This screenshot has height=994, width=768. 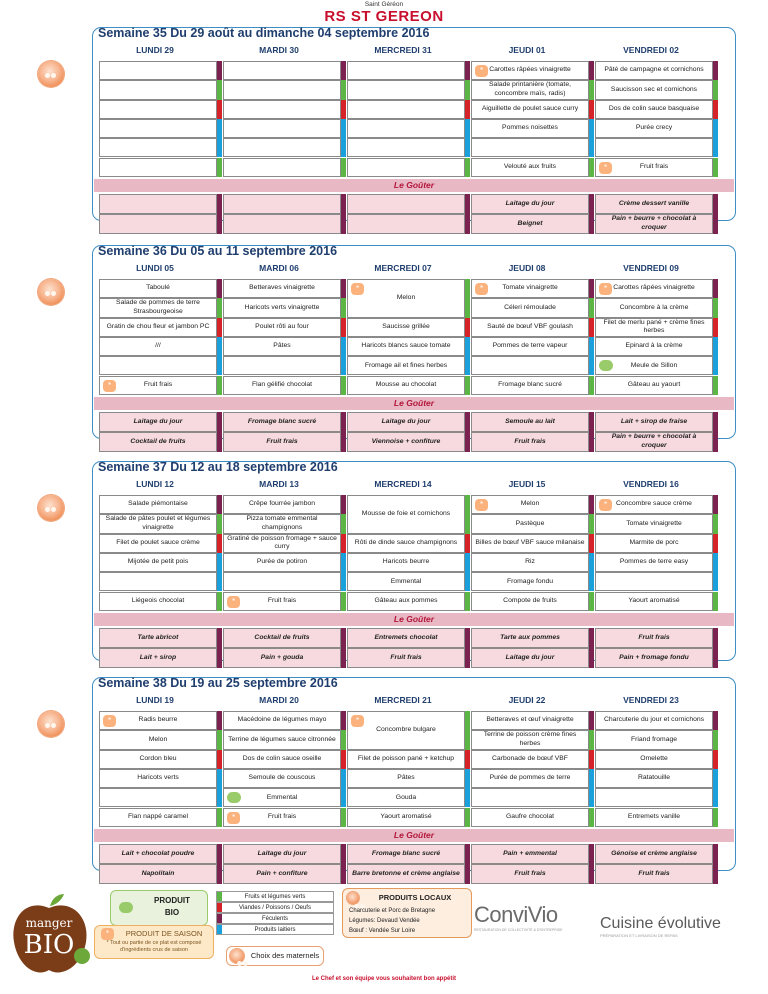 What do you see at coordinates (384, 921) in the screenshot?
I see `locaux-line-2: Légumes: Devaud Vendée` at bounding box center [384, 921].